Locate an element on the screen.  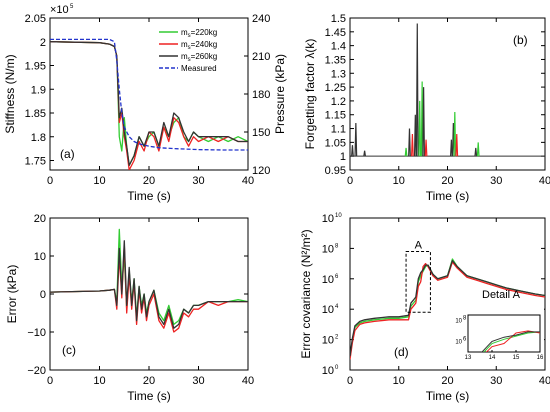
y-tick-exponent: 10 is located at coordinates (338, 216).